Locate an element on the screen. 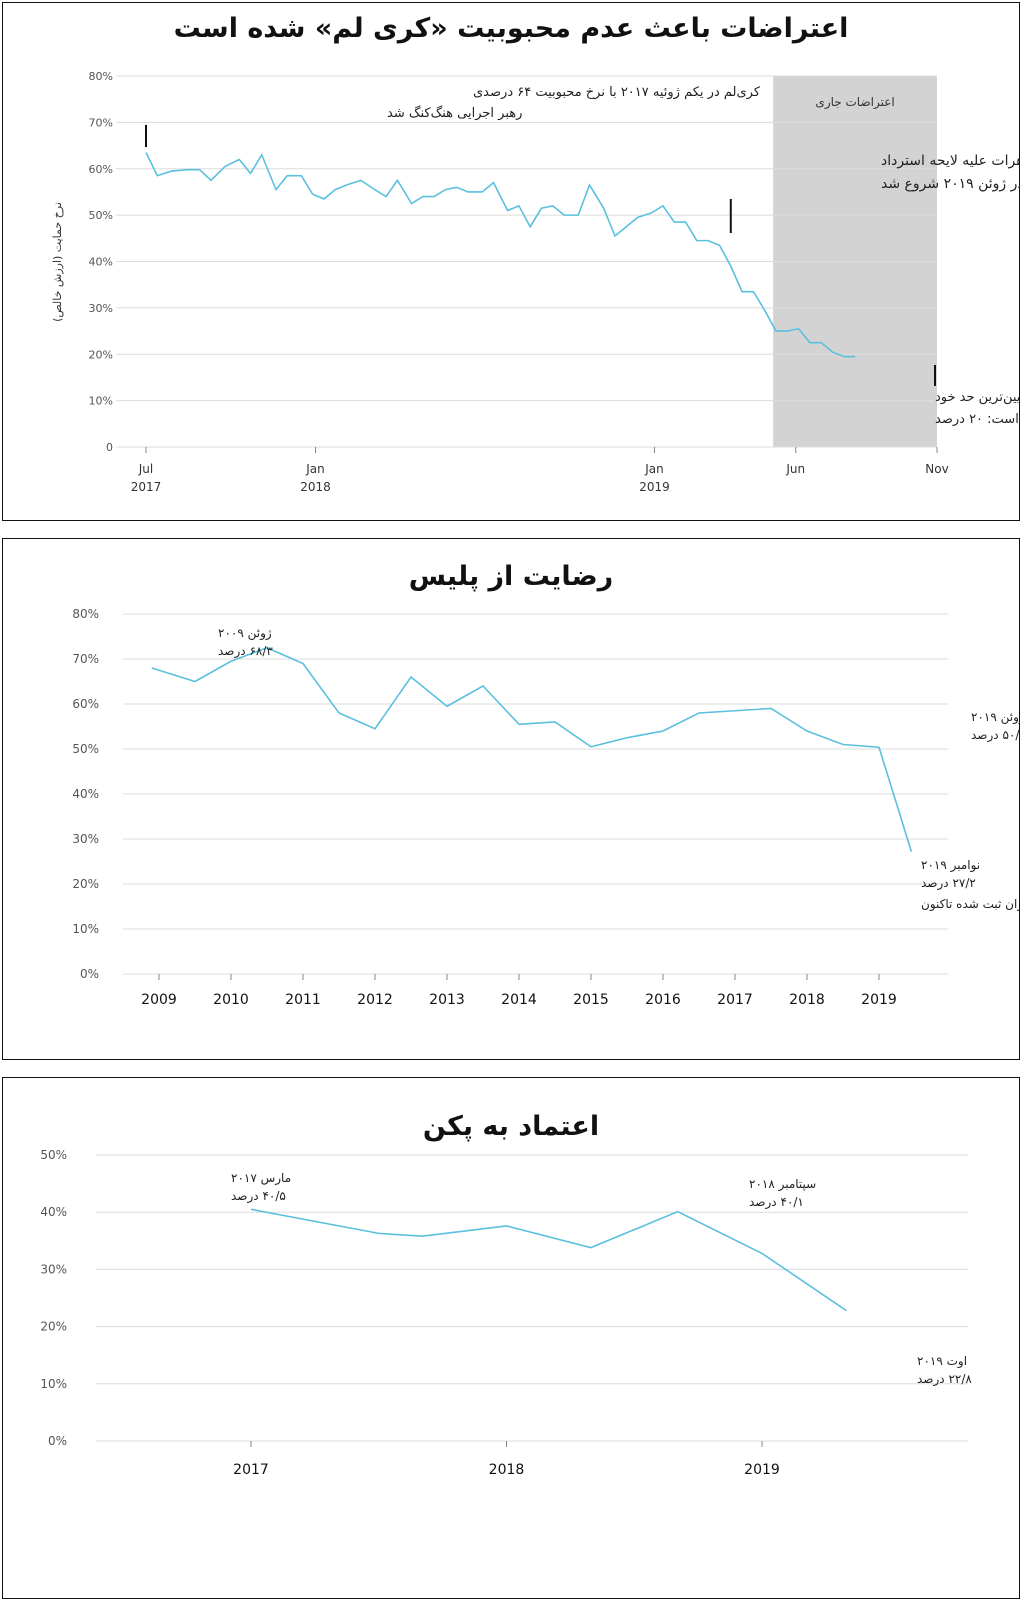 The image size is (1024, 1602). x-tick-year: 2017 is located at coordinates (146, 487).